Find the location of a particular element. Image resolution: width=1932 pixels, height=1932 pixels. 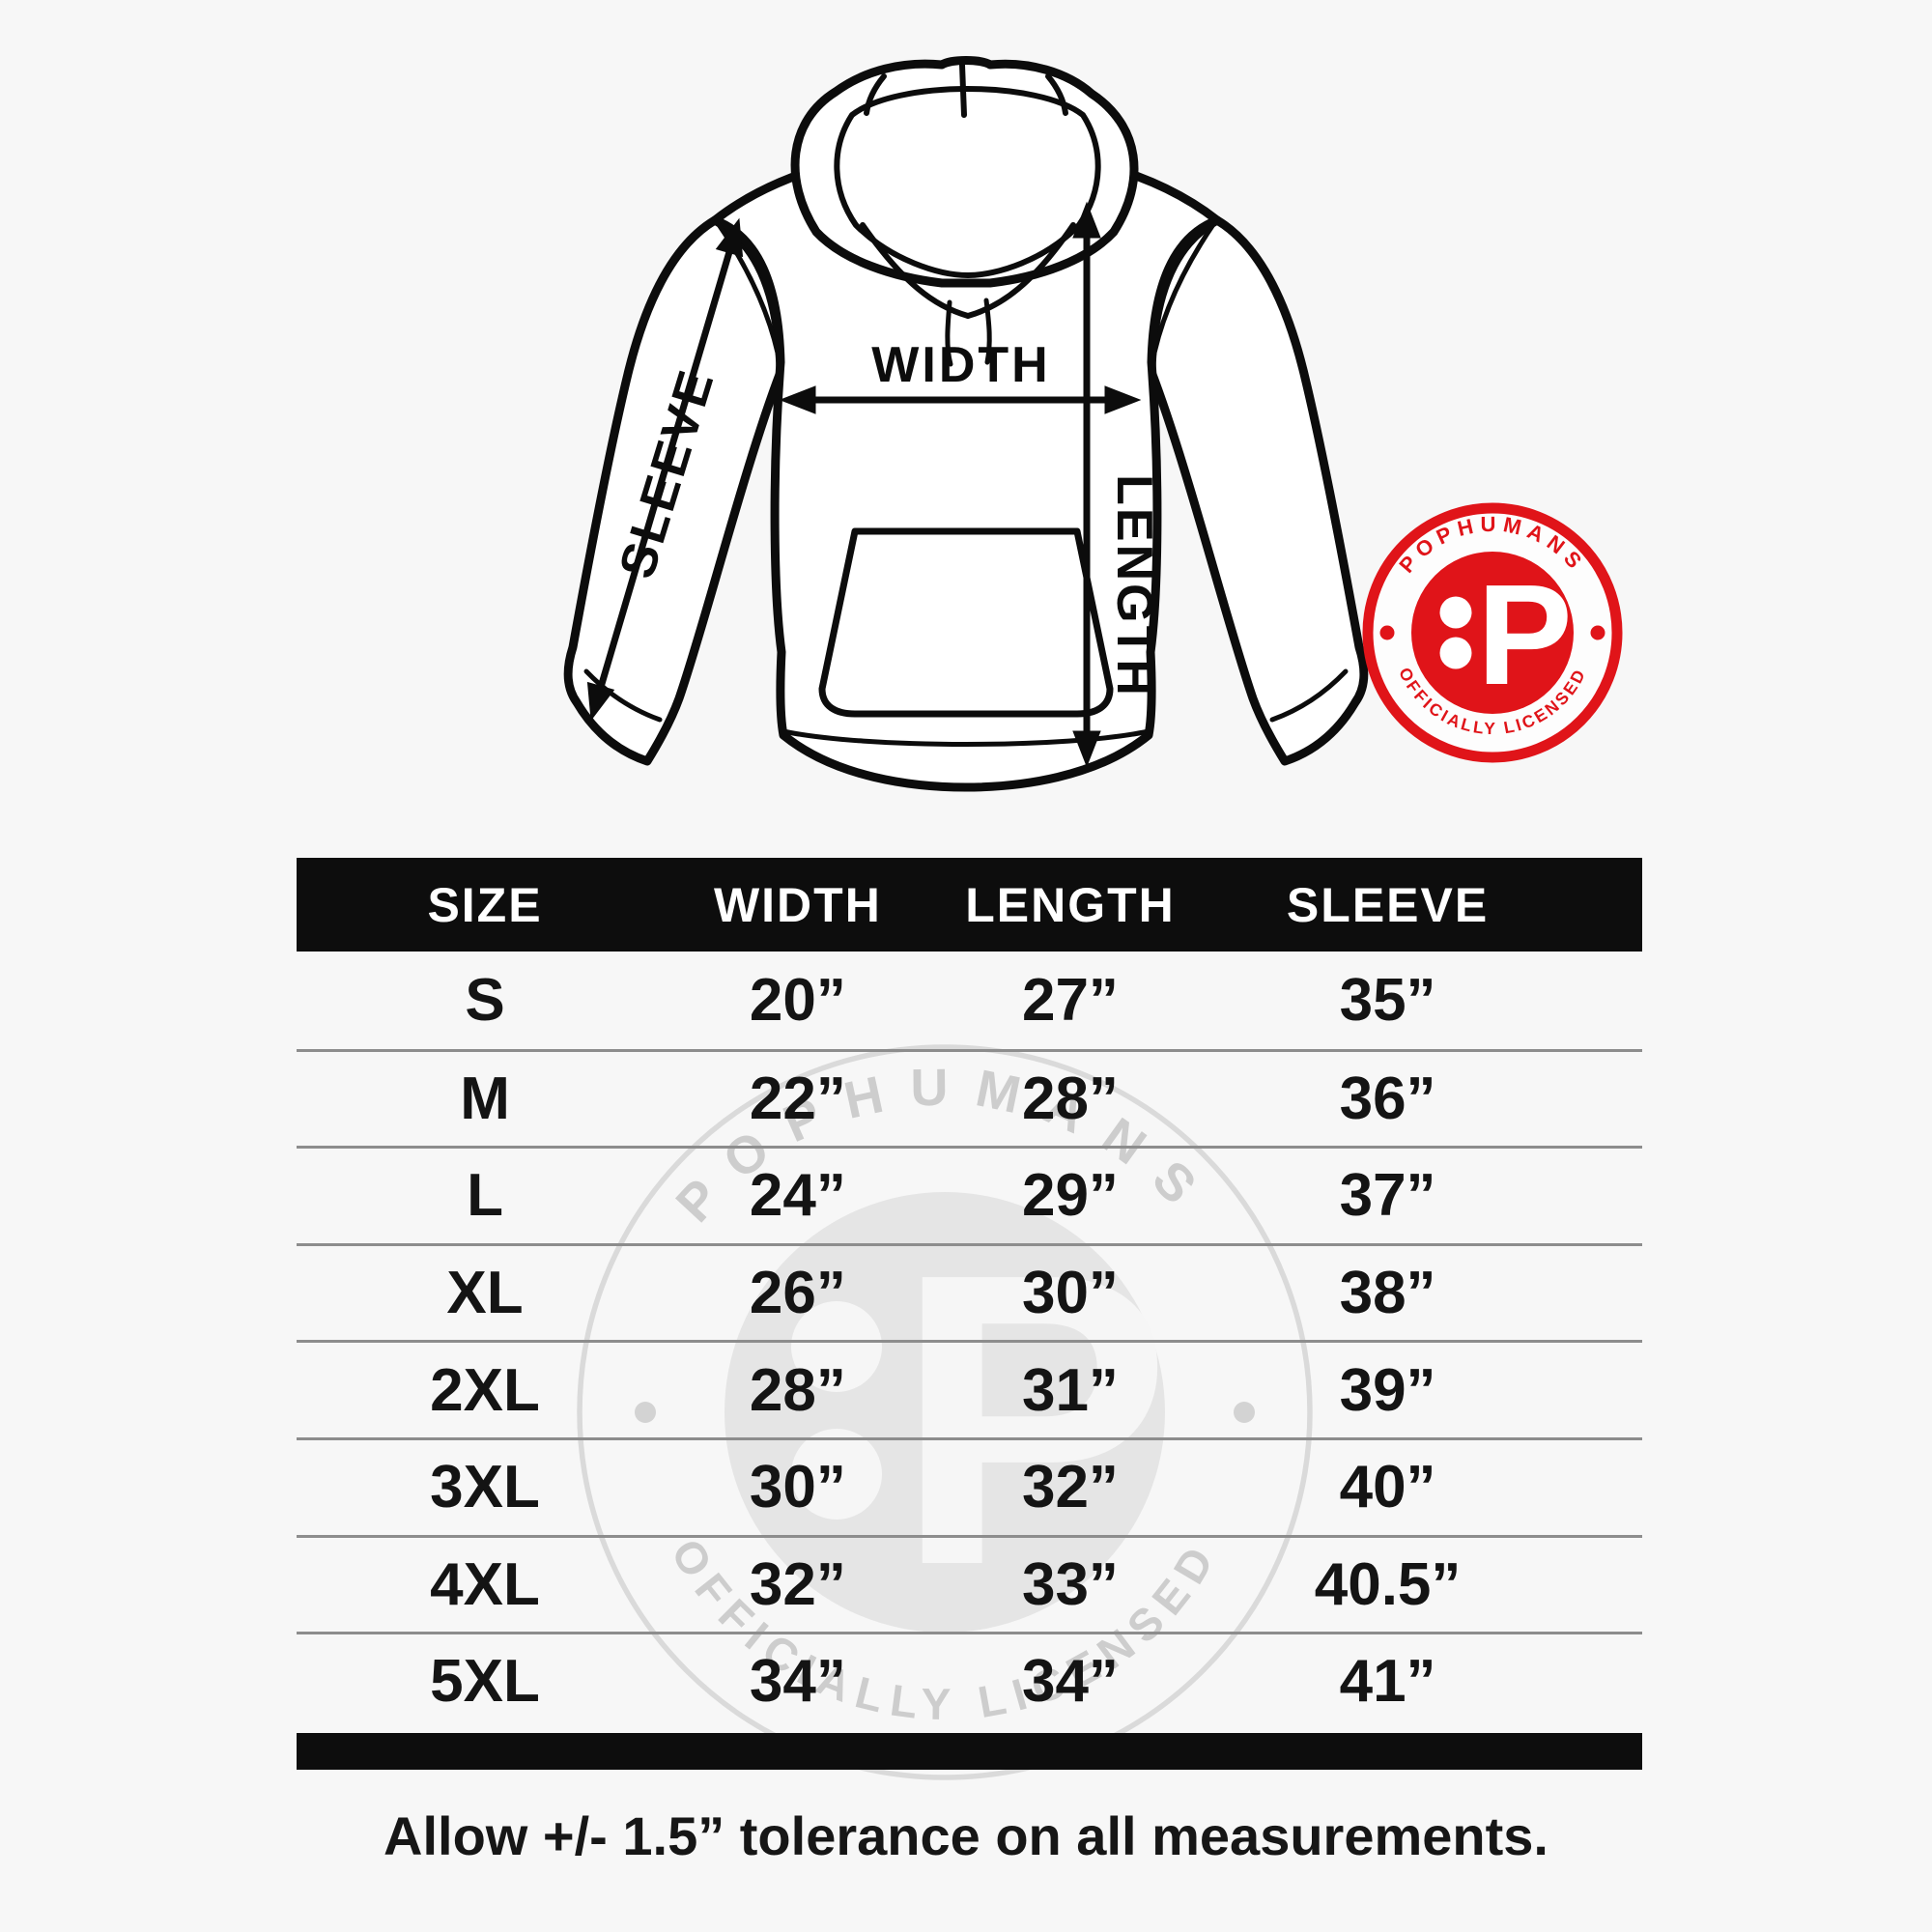

cell-width: 24” is located at coordinates (797, 1196).